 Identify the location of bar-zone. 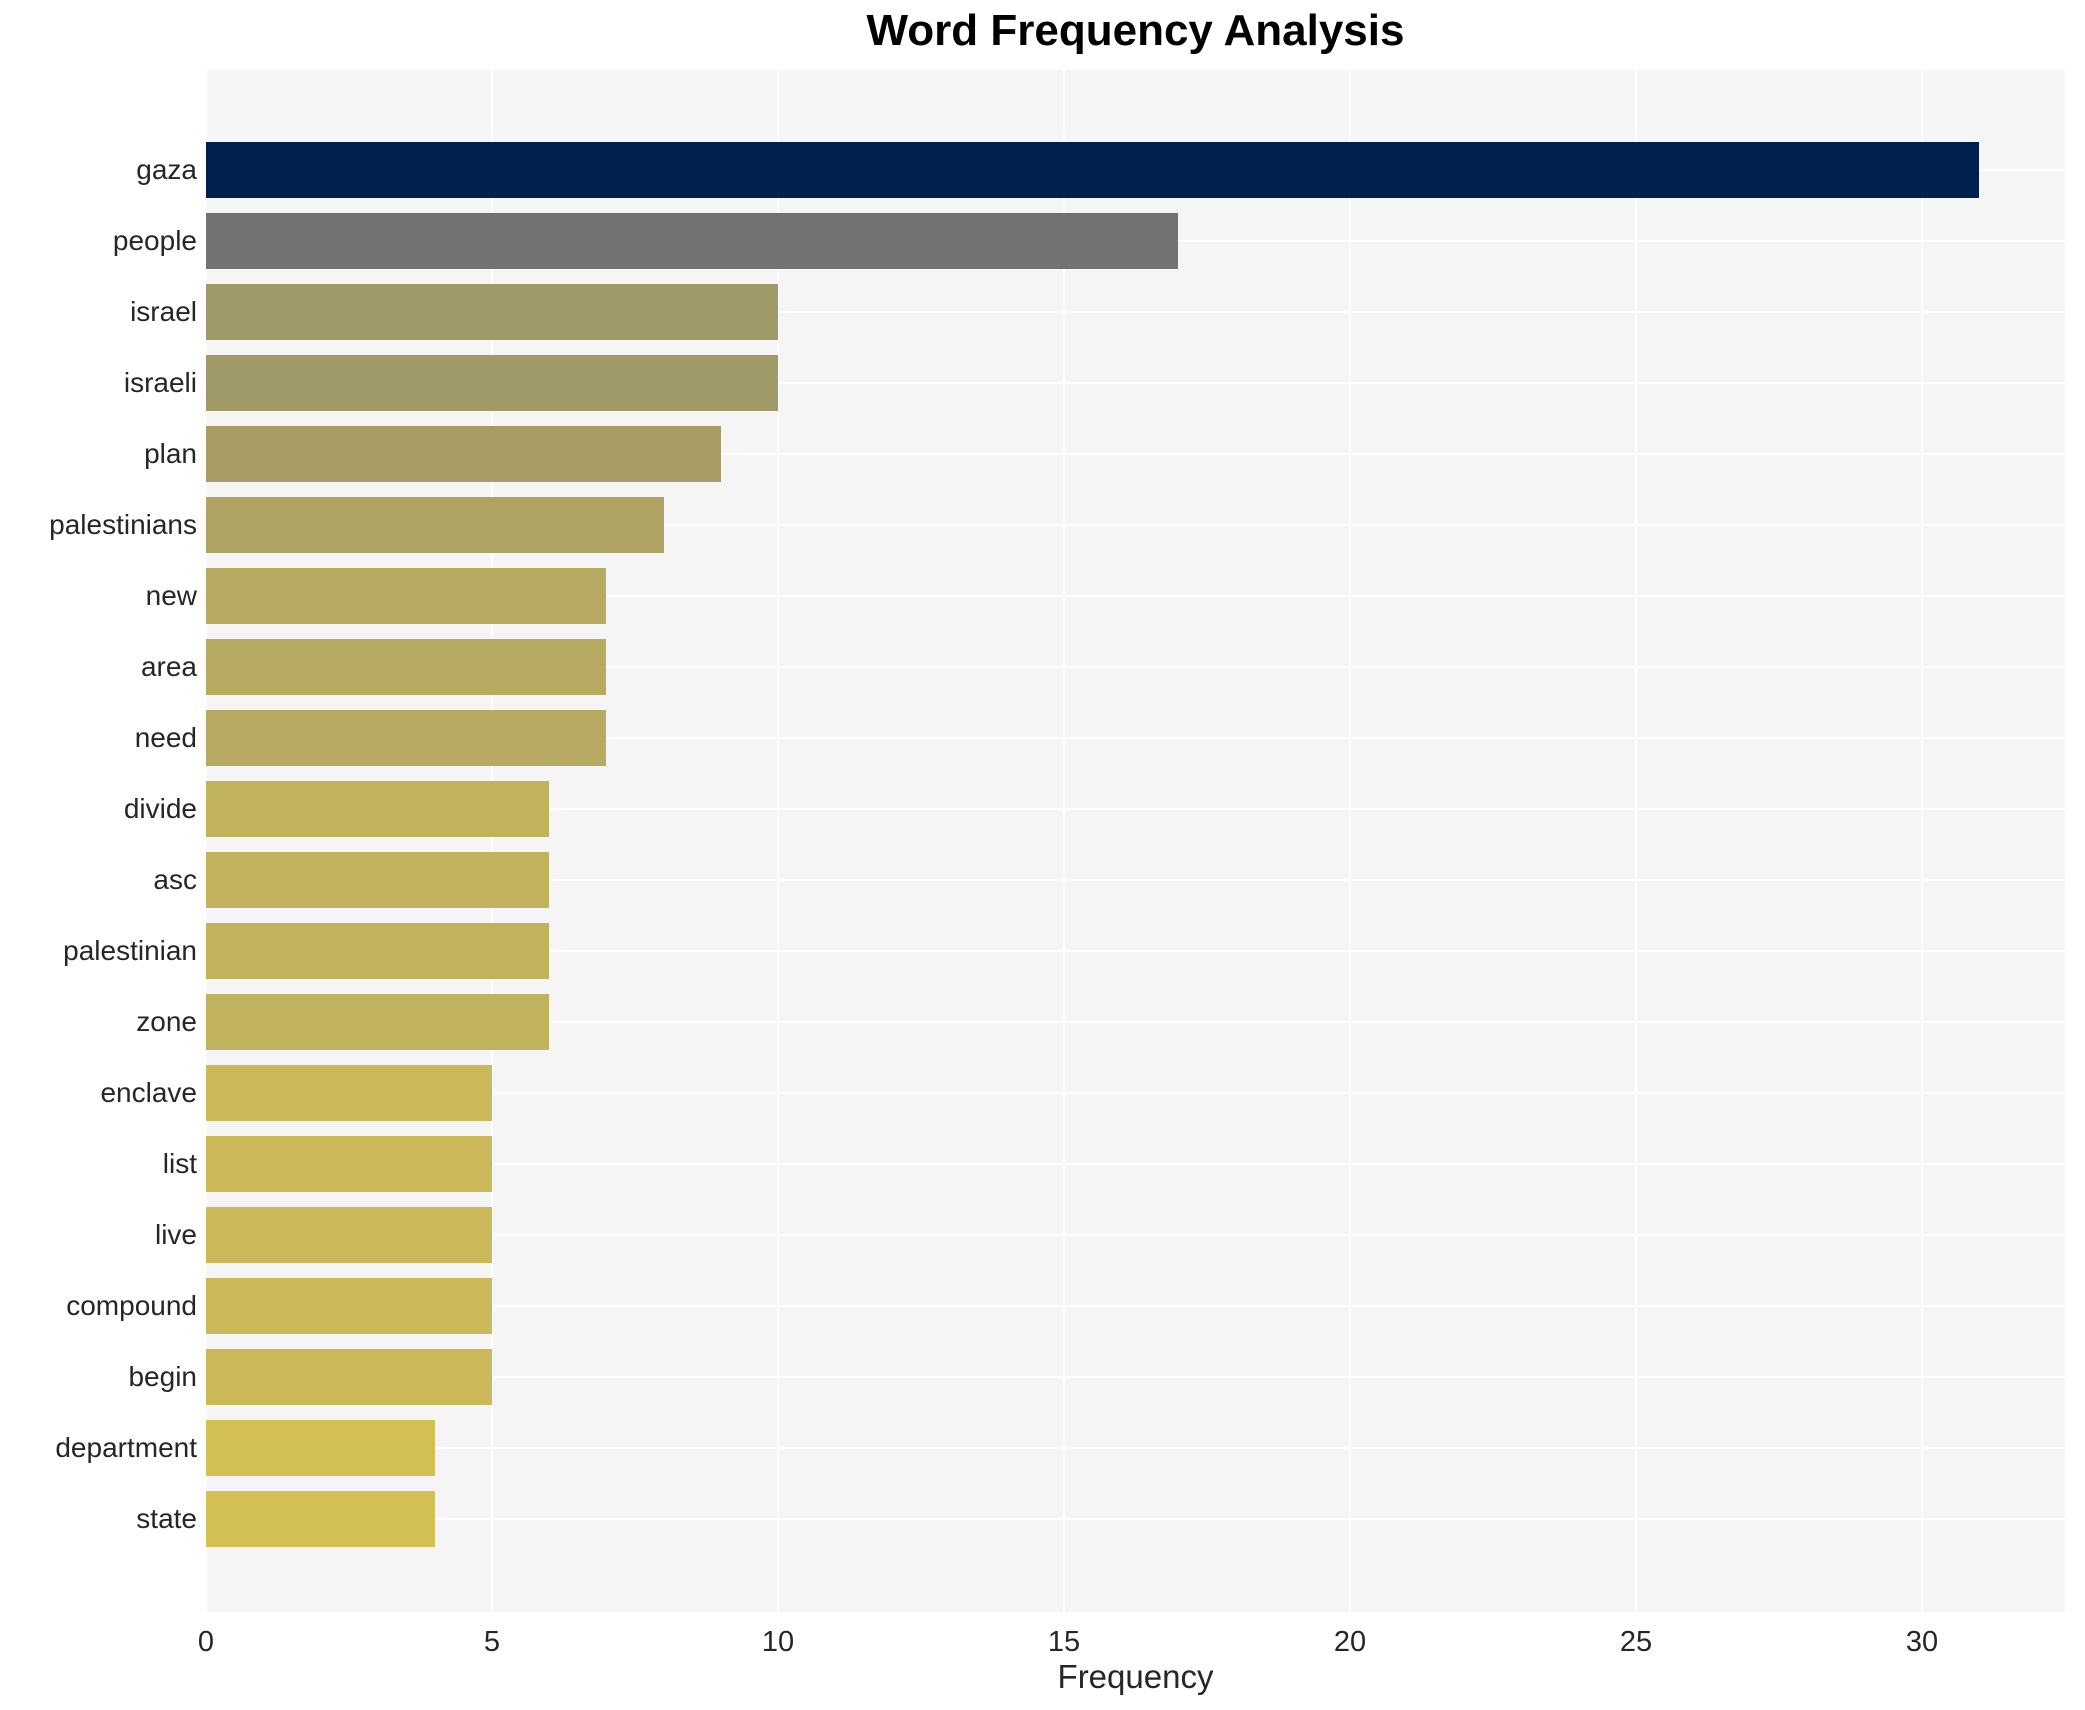
(378, 1022).